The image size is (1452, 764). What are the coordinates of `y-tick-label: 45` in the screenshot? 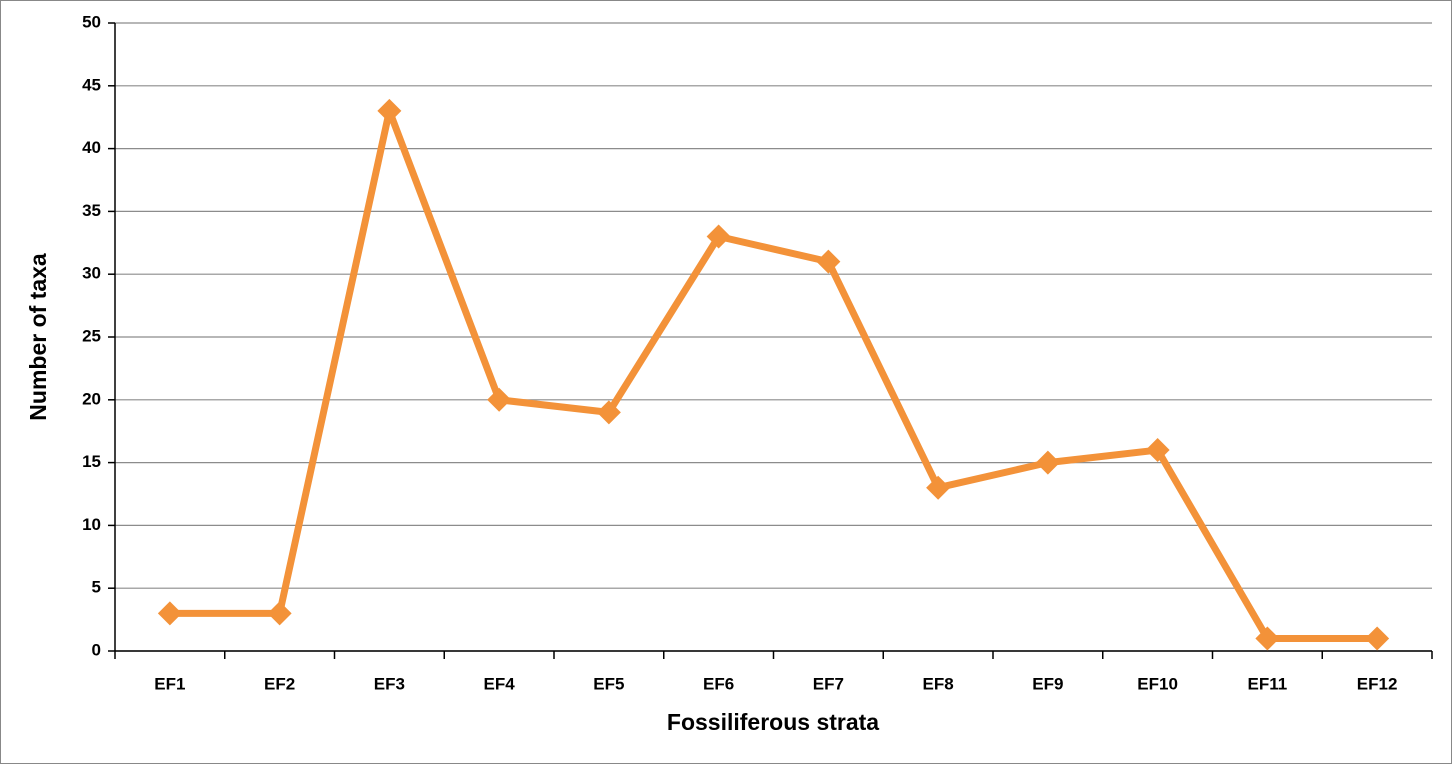 It's located at (91, 84).